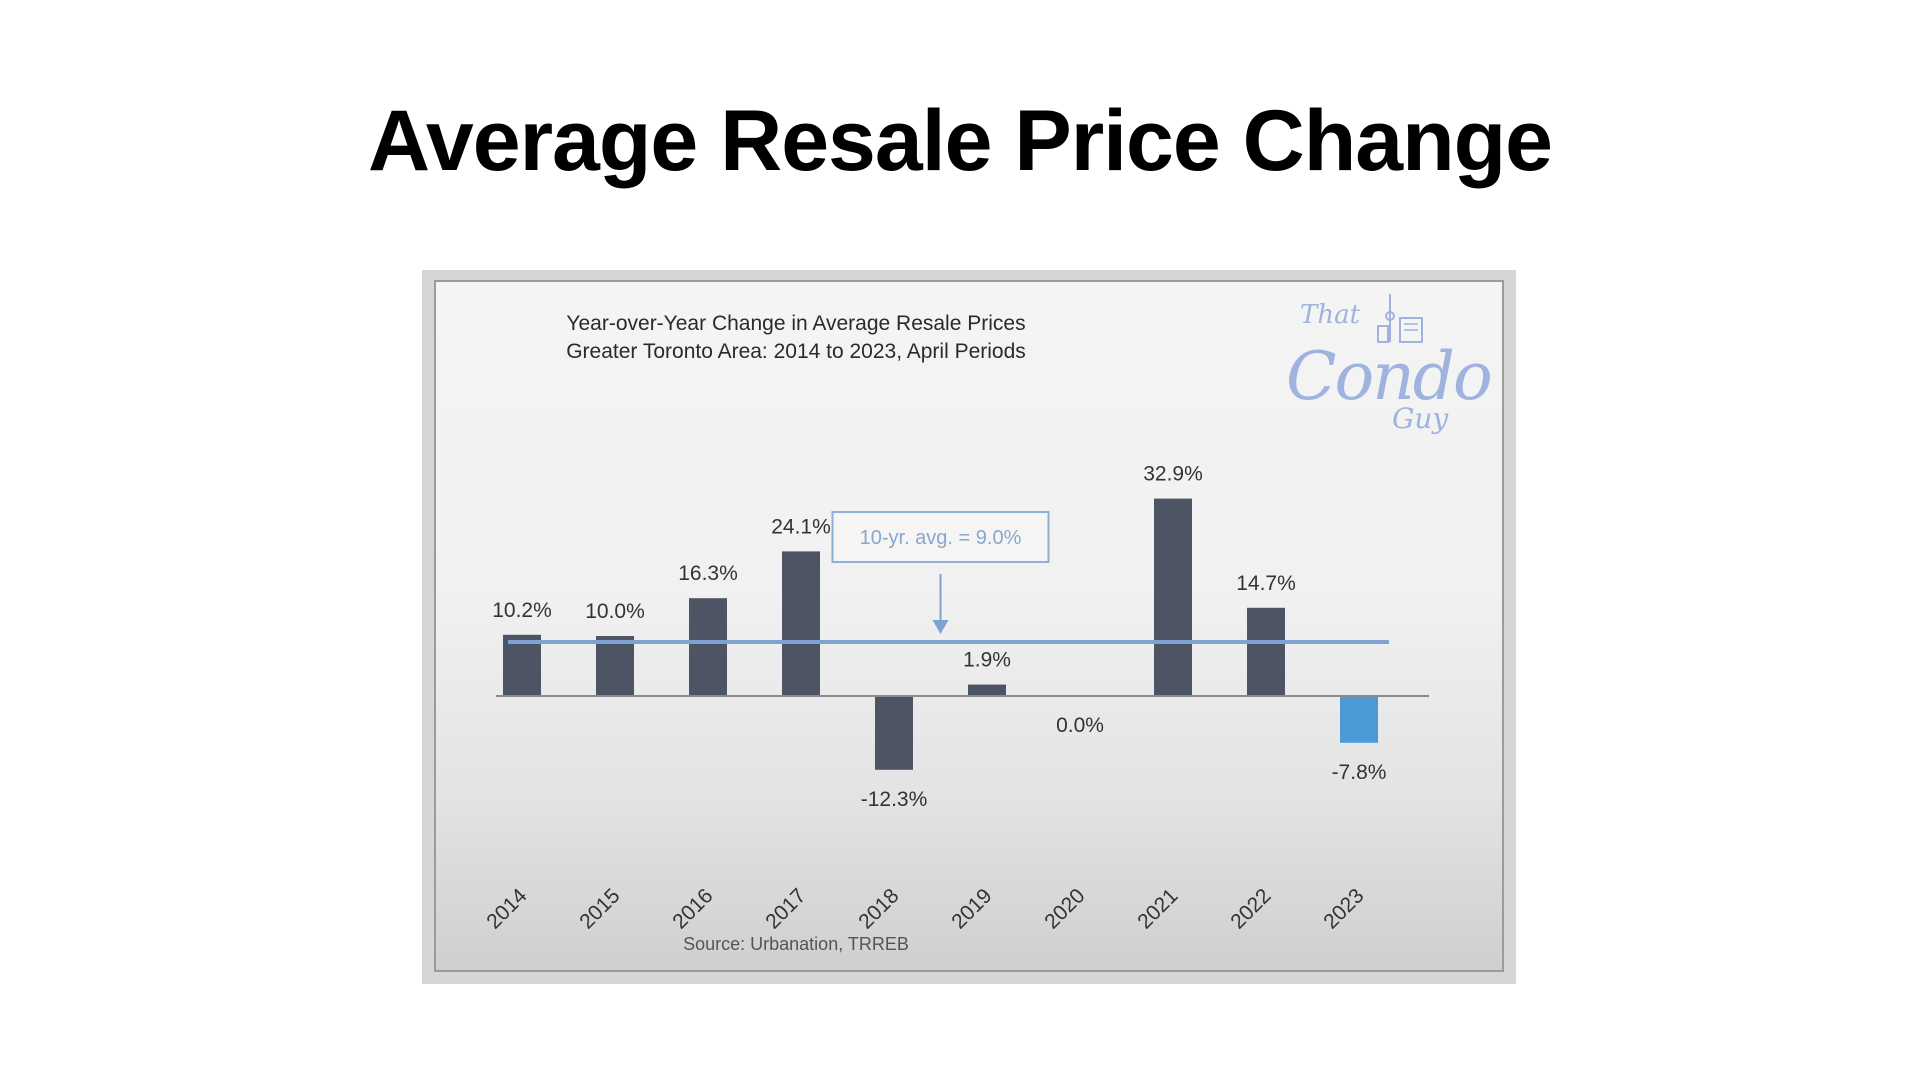 Image resolution: width=1920 pixels, height=1080 pixels. Describe the element at coordinates (987, 690) in the screenshot. I see `bar-2019` at that location.